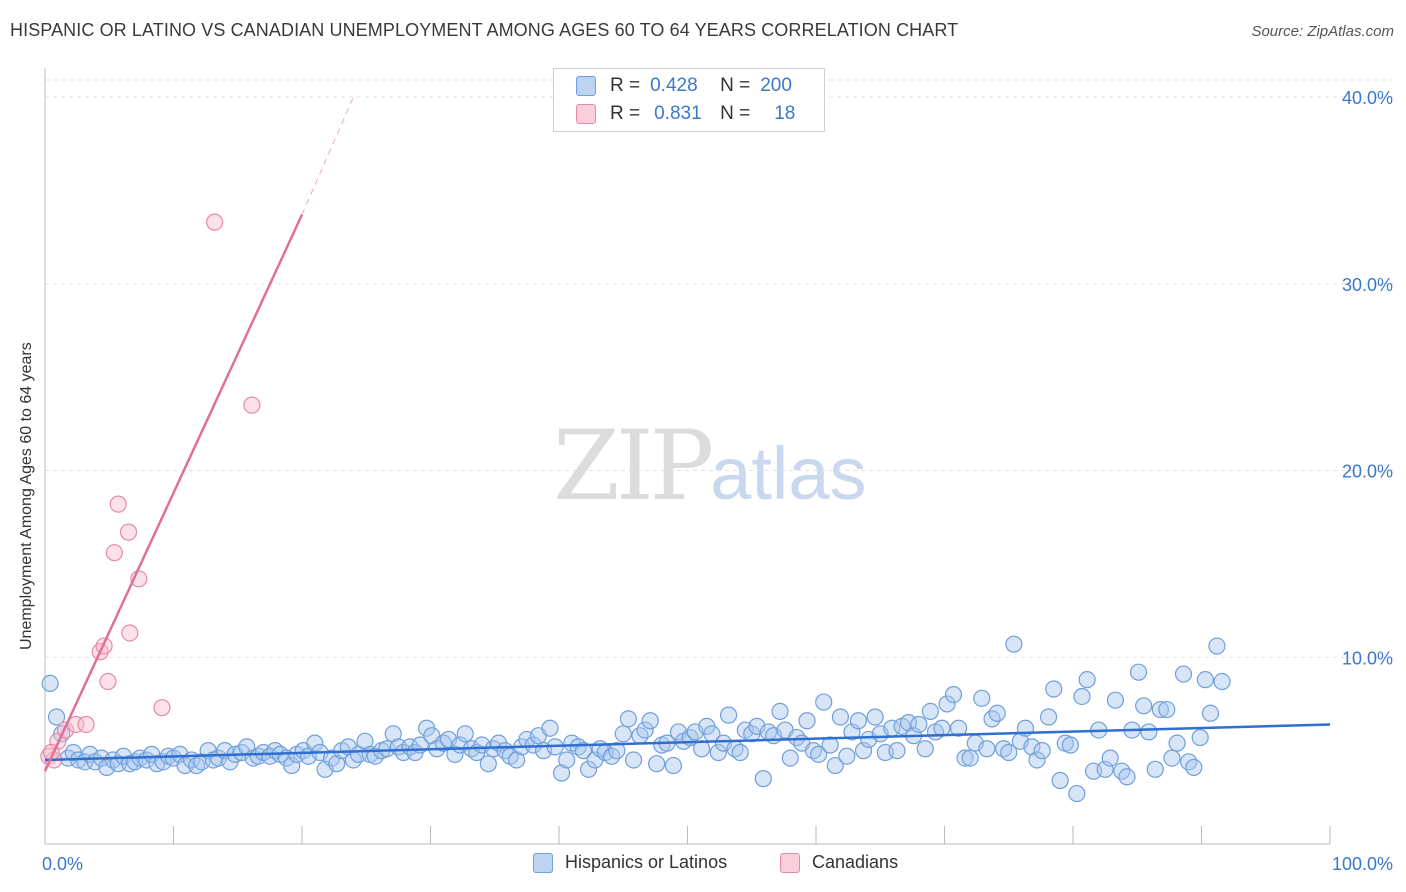 This screenshot has width=1406, height=892. I want to click on legend-n-value: 18, so click(785, 113).